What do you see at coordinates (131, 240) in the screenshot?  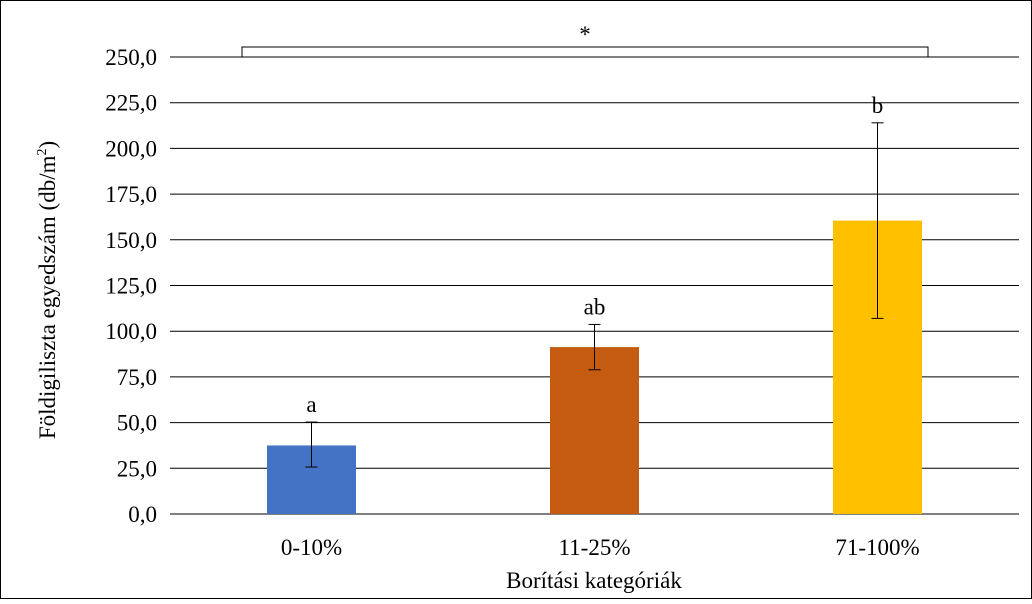 I see `y-tick-label: 150,0` at bounding box center [131, 240].